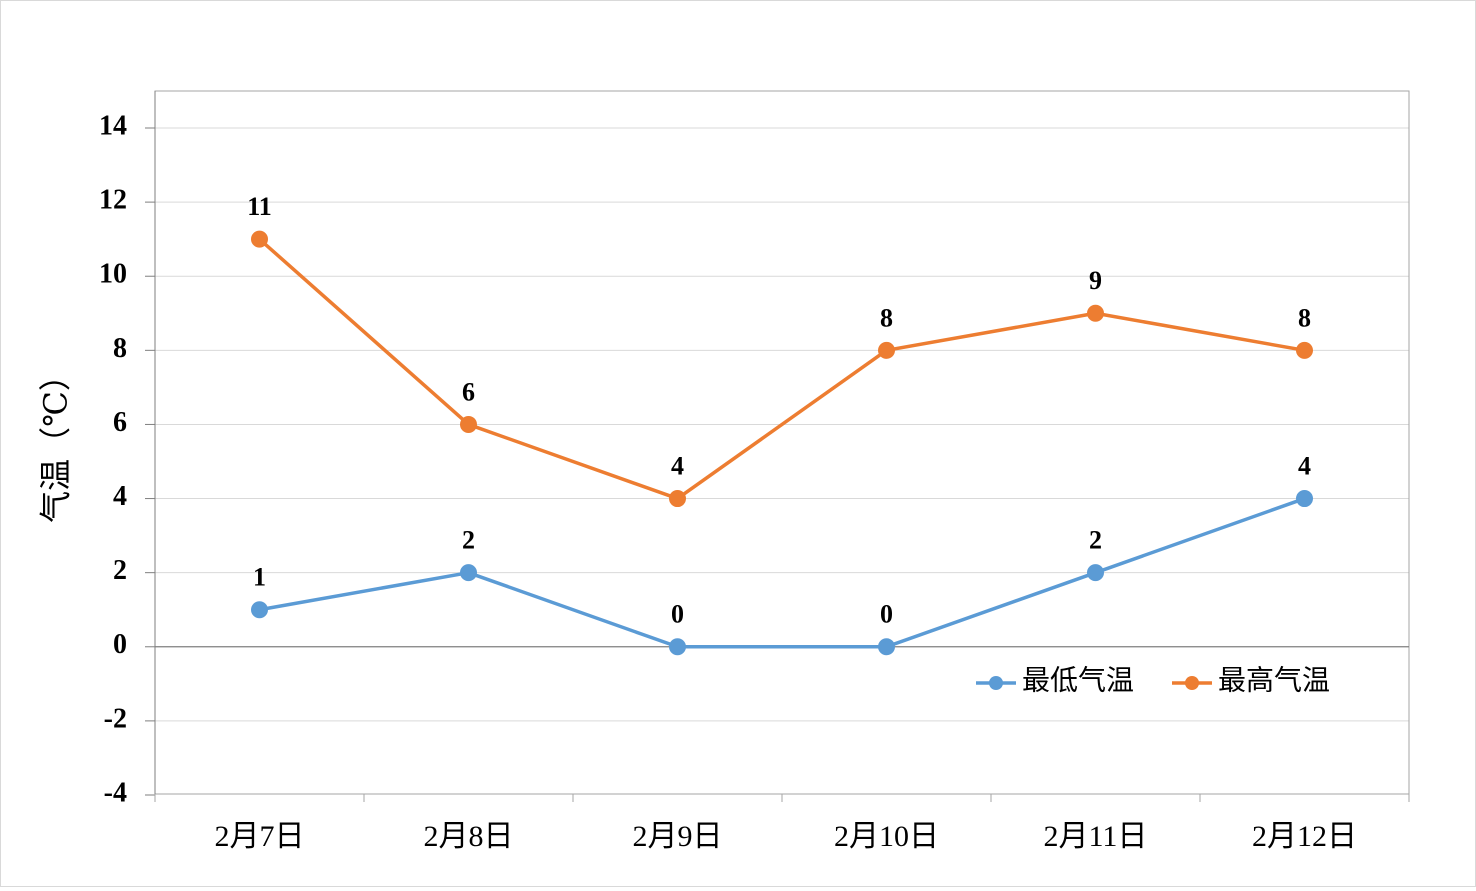 The image size is (1476, 891). I want to click on y-tick-label: 8, so click(120, 348).